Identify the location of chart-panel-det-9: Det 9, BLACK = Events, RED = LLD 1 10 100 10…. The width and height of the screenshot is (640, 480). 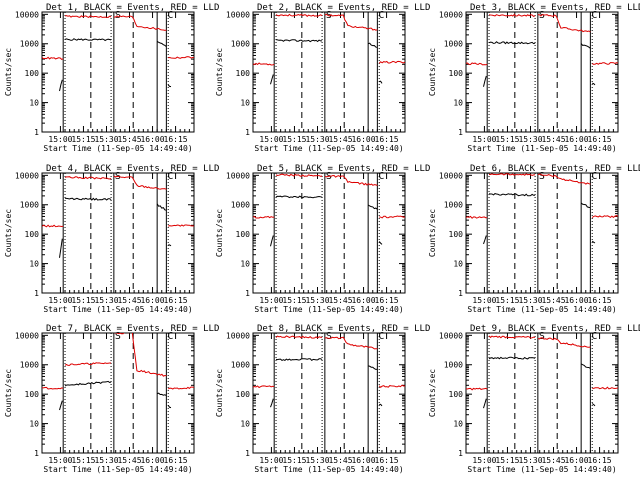
(534, 399).